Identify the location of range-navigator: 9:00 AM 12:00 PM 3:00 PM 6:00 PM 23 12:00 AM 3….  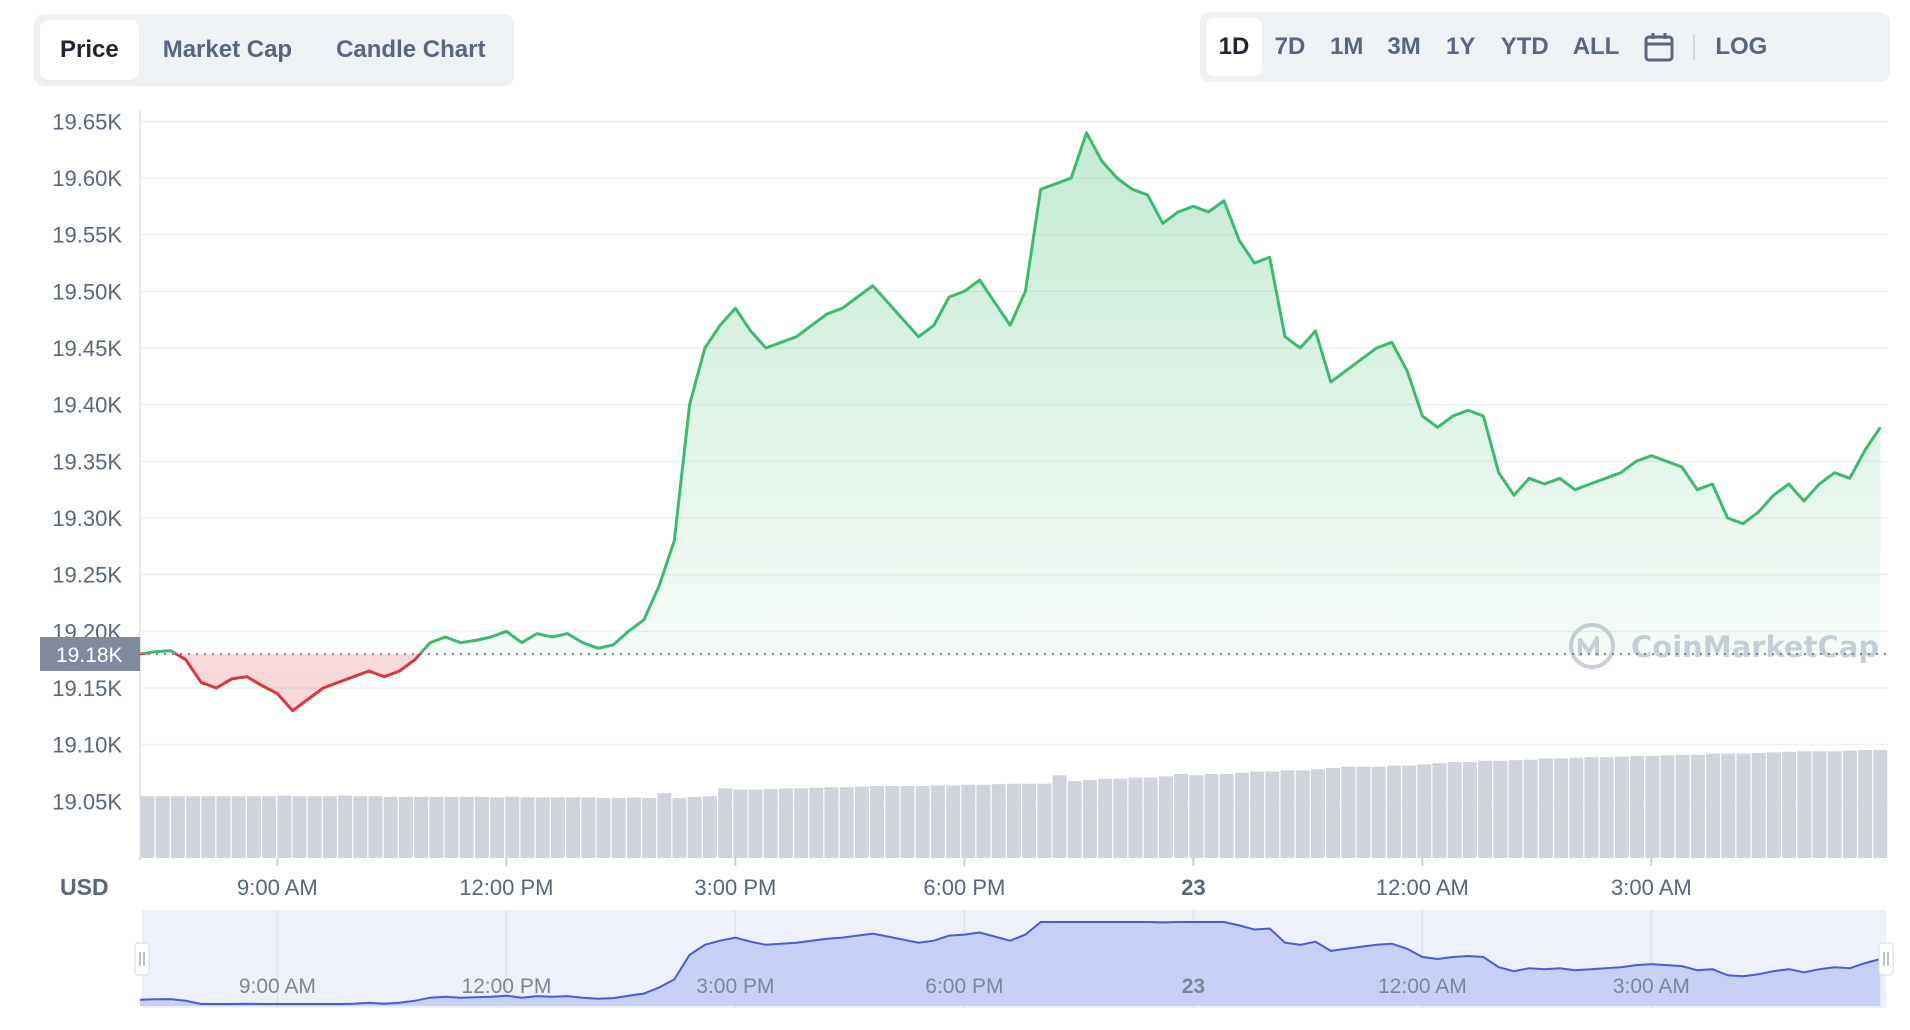
(1014, 959).